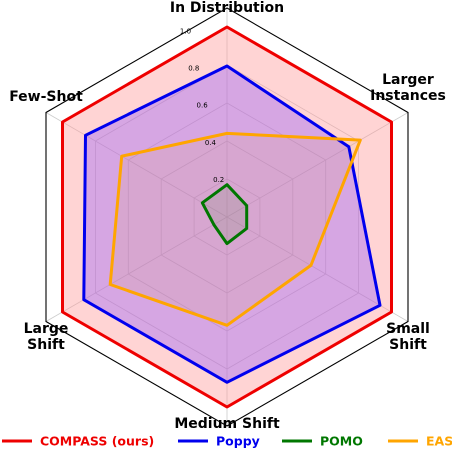 This screenshot has width=452, height=452. I want to click on legend-label-3: POMO, so click(341, 441).